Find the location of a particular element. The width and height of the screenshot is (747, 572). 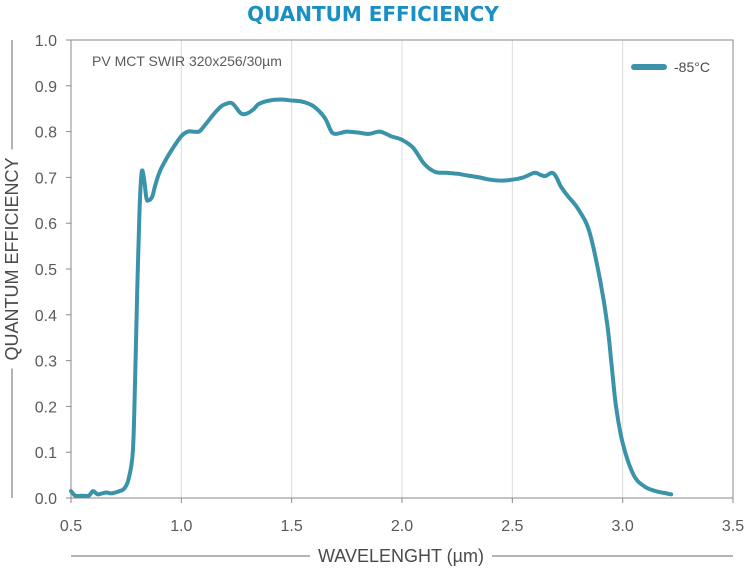

y-axis-label-group: QUANTUM EFFICIENCY is located at coordinates (12, 269).